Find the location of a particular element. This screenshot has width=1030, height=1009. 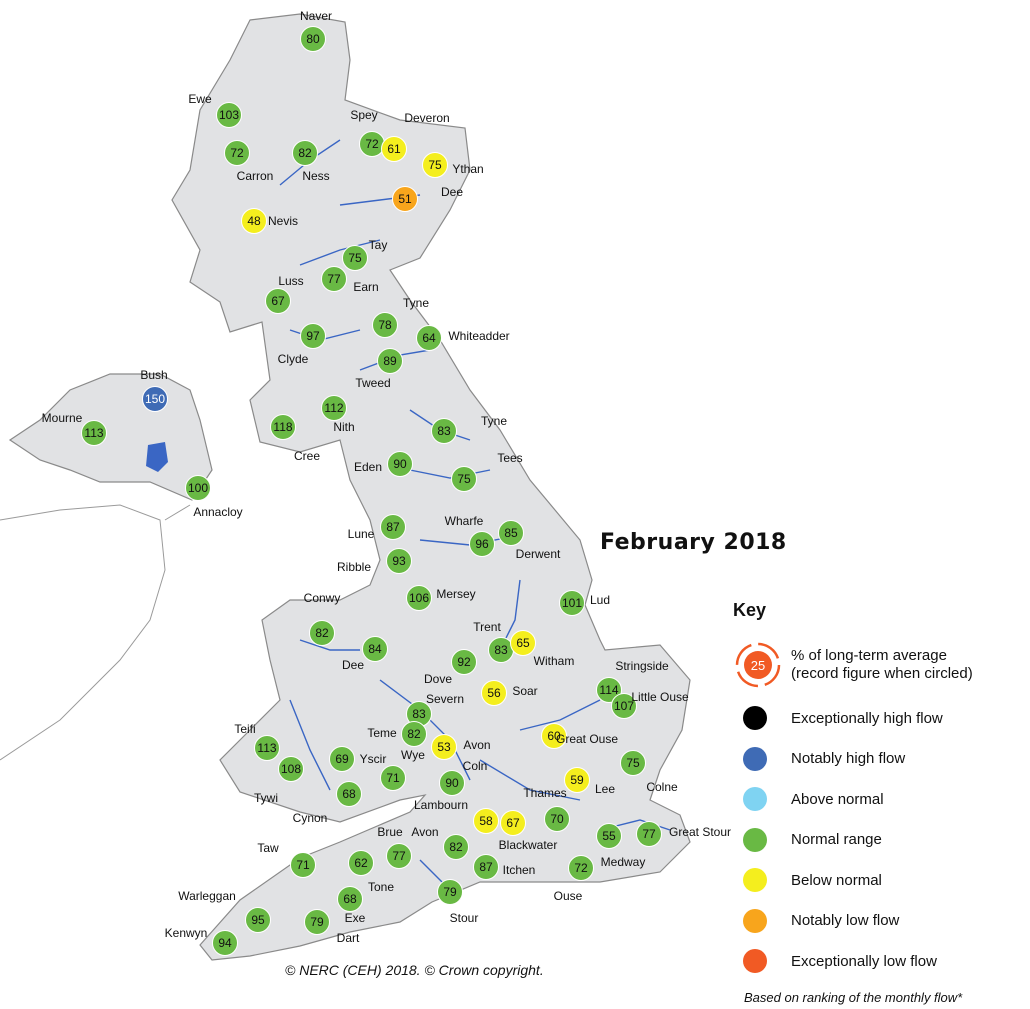

river-label: Spey is located at coordinates (364, 115).